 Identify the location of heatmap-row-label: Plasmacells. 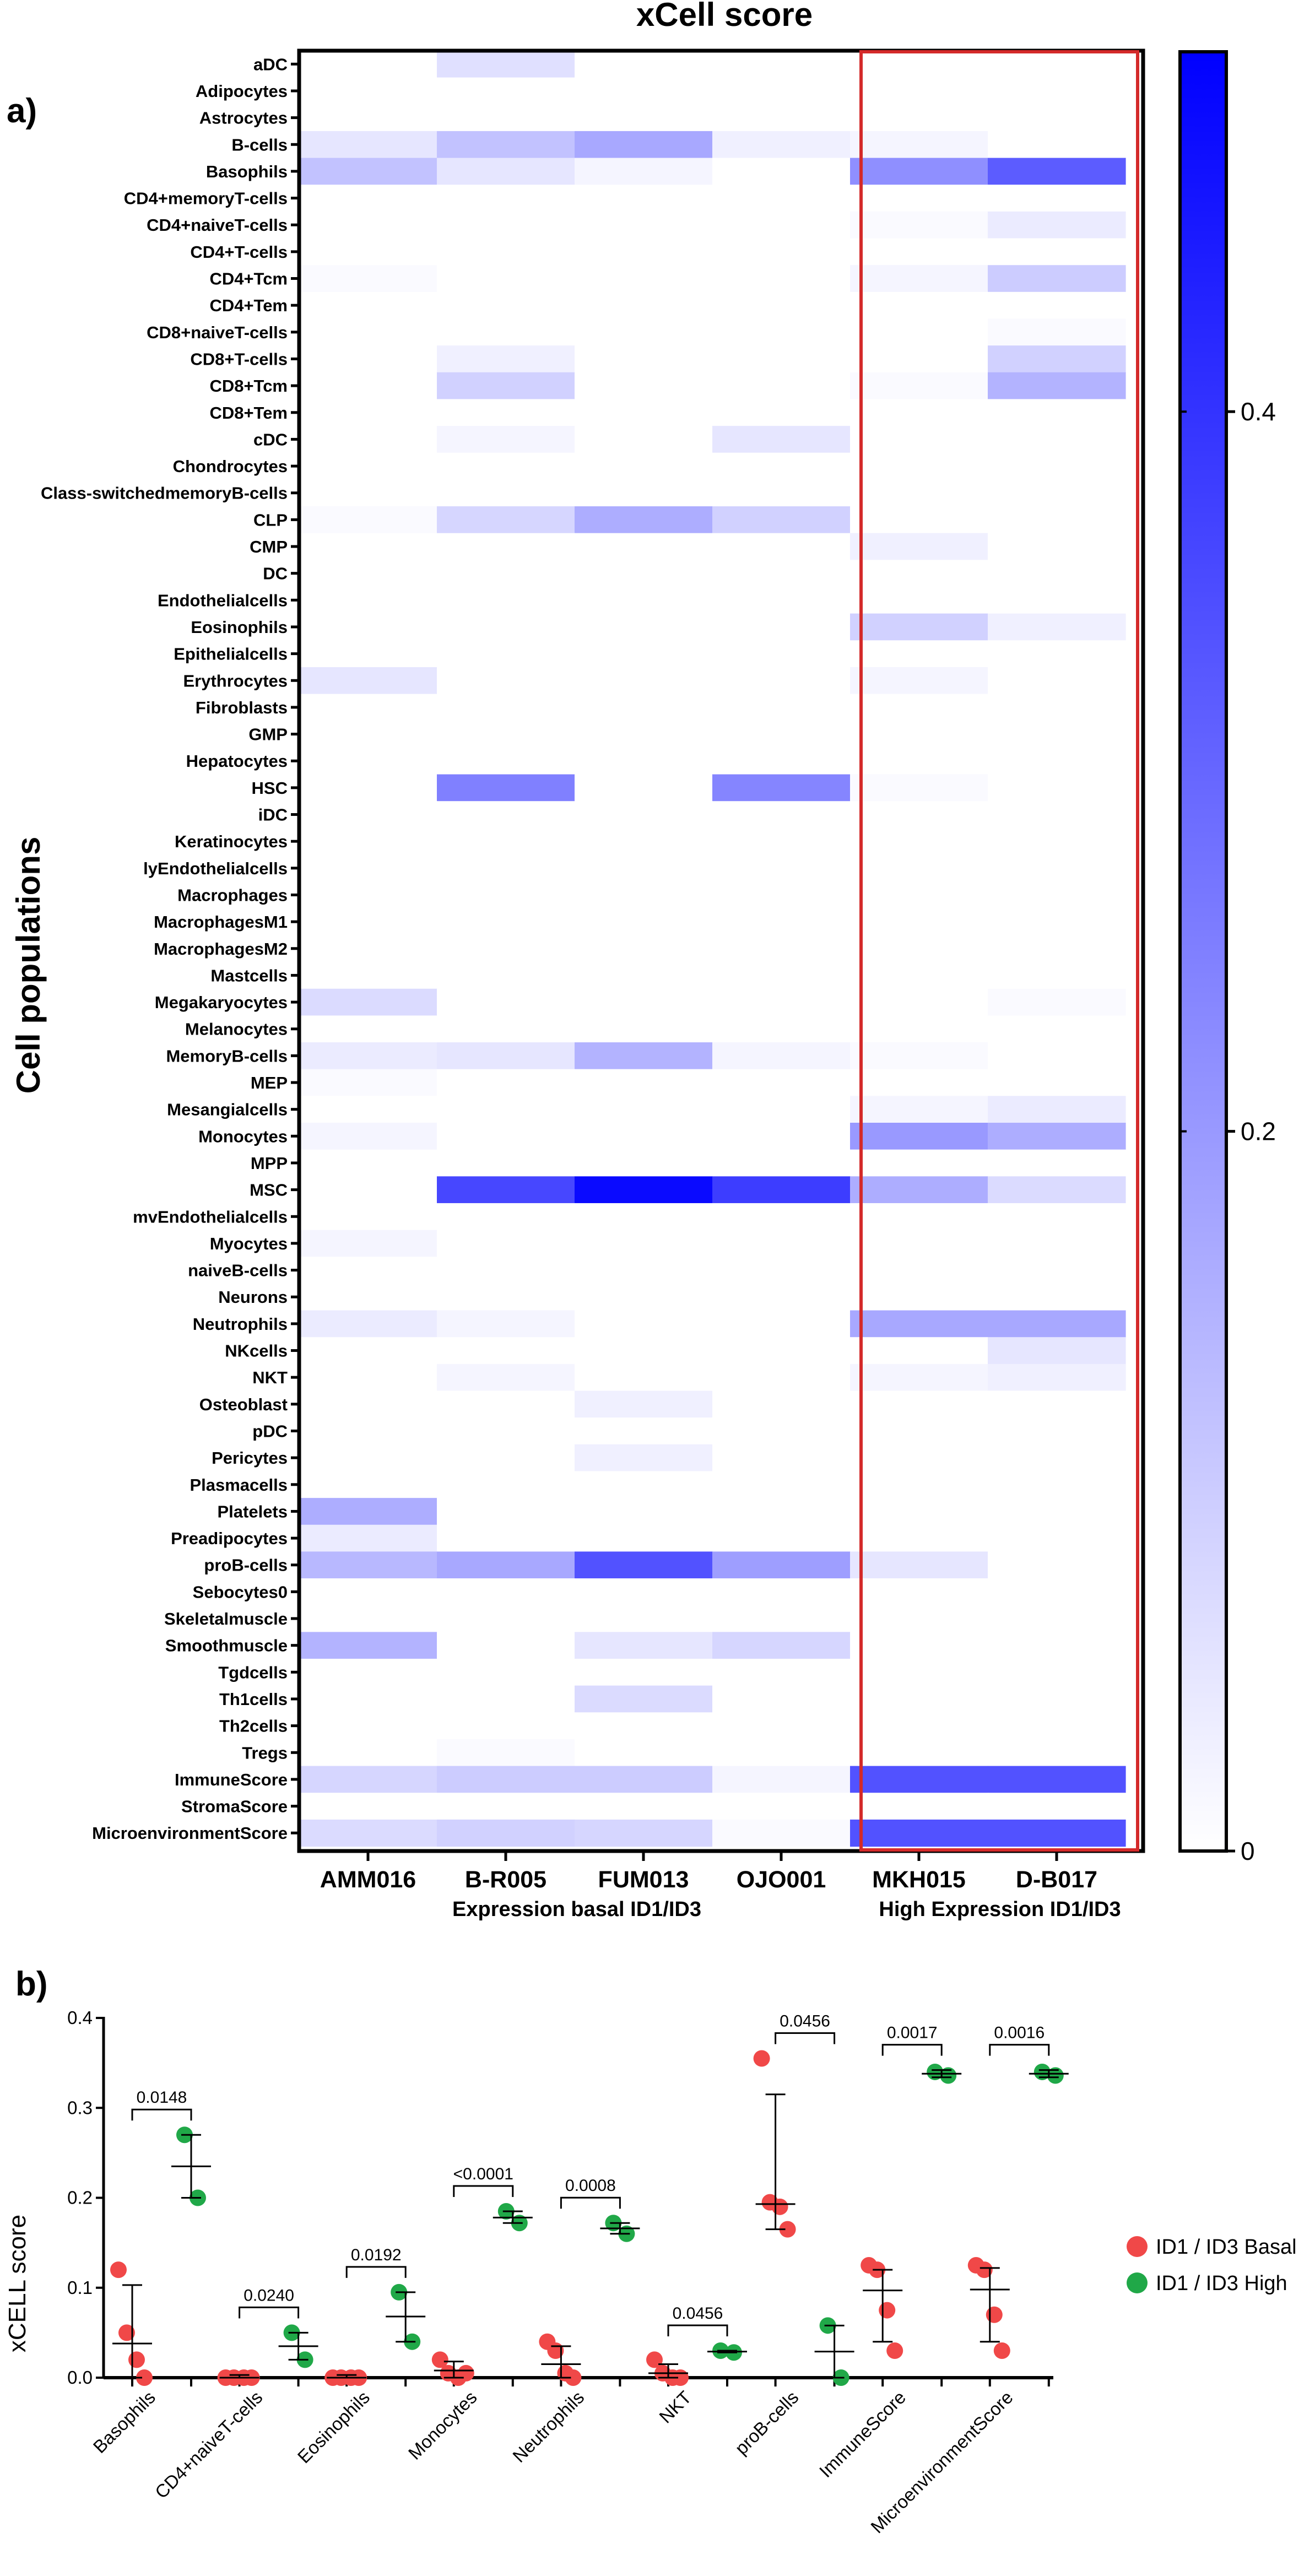
(239, 1485).